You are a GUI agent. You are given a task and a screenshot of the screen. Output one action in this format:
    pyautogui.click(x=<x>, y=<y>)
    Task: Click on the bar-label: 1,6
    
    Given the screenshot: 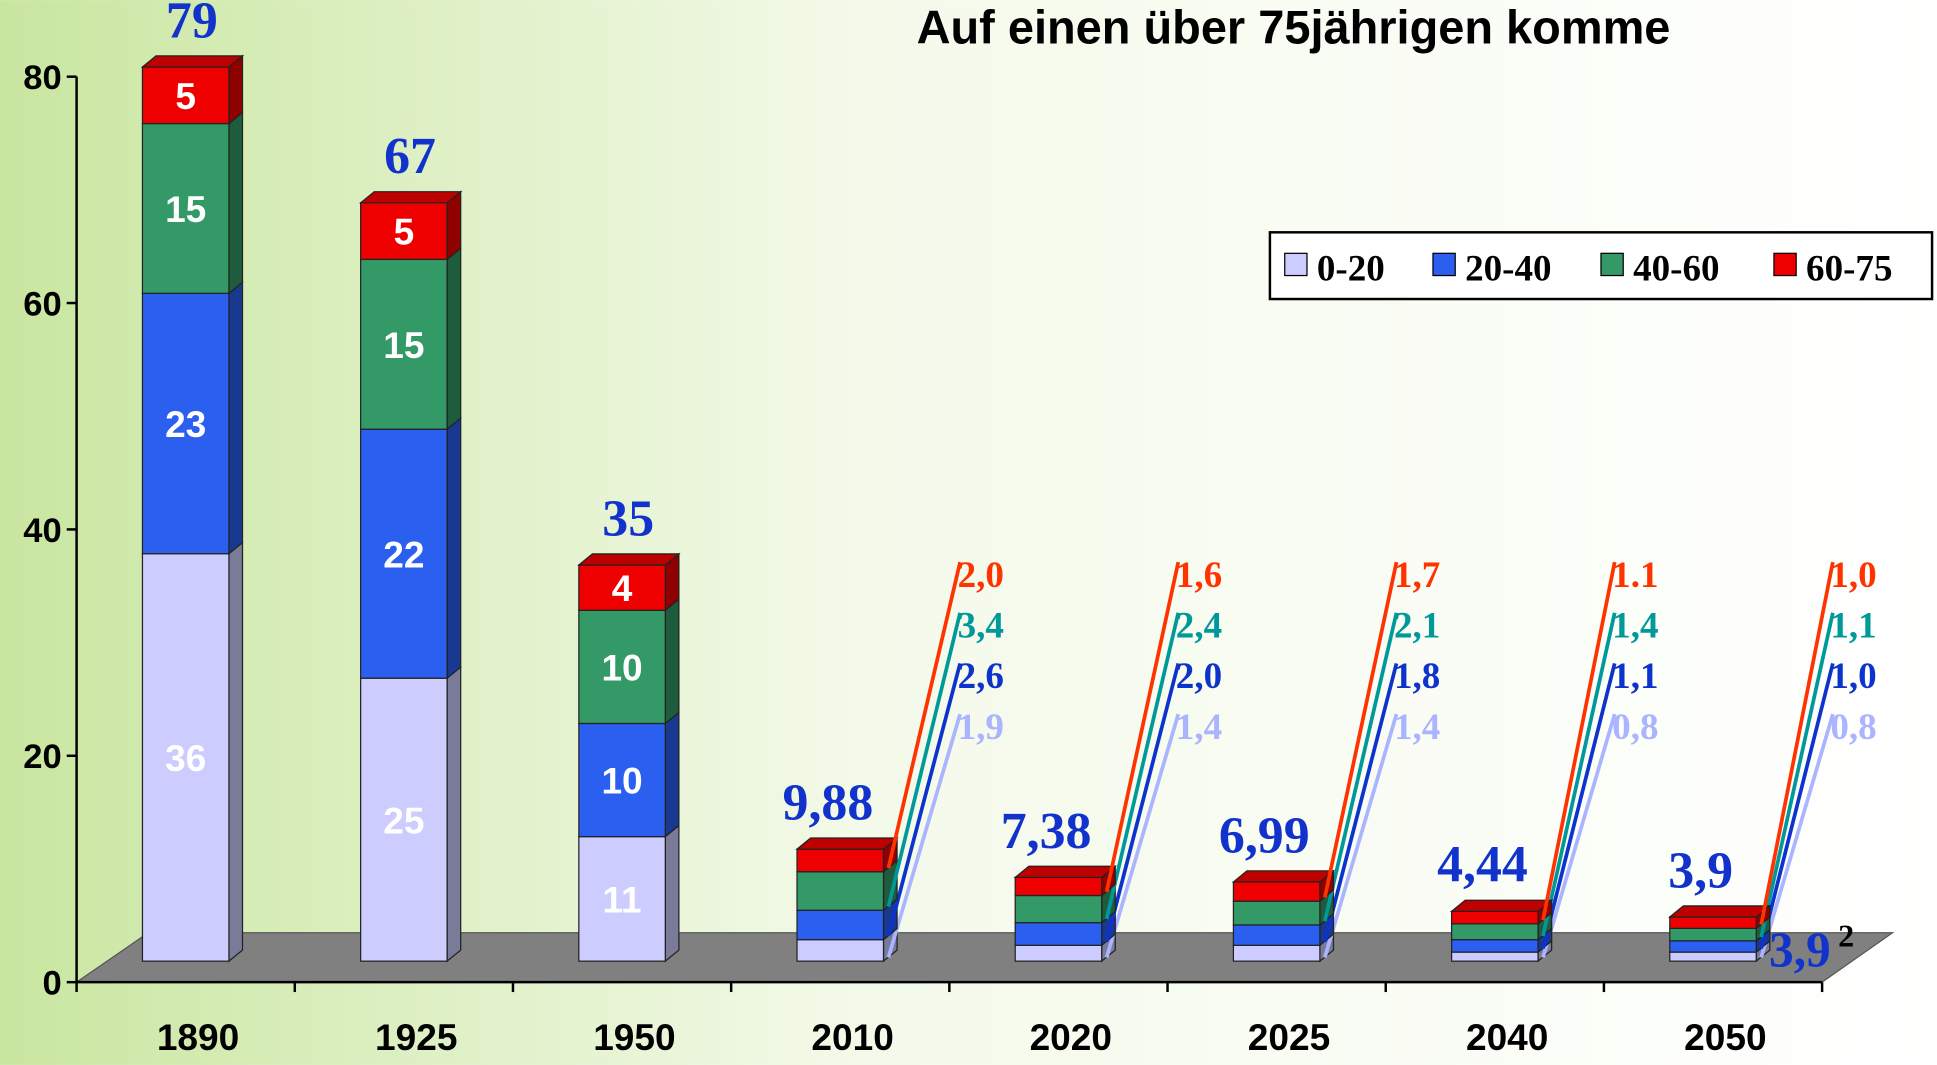 What is the action you would take?
    pyautogui.click(x=1199, y=575)
    